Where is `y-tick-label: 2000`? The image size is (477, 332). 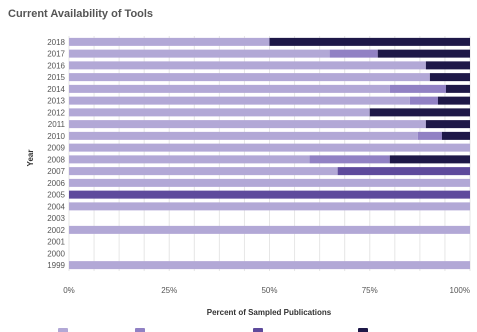 y-tick-label: 2000 is located at coordinates (56, 253).